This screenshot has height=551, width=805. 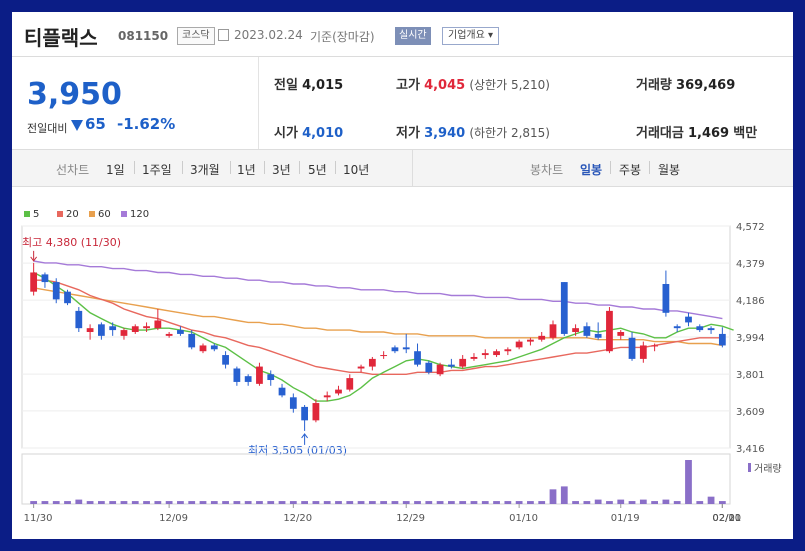 What do you see at coordinates (135, 103) in the screenshot?
I see `price-summary: 3,950 전일대비 65 -1.62%` at bounding box center [135, 103].